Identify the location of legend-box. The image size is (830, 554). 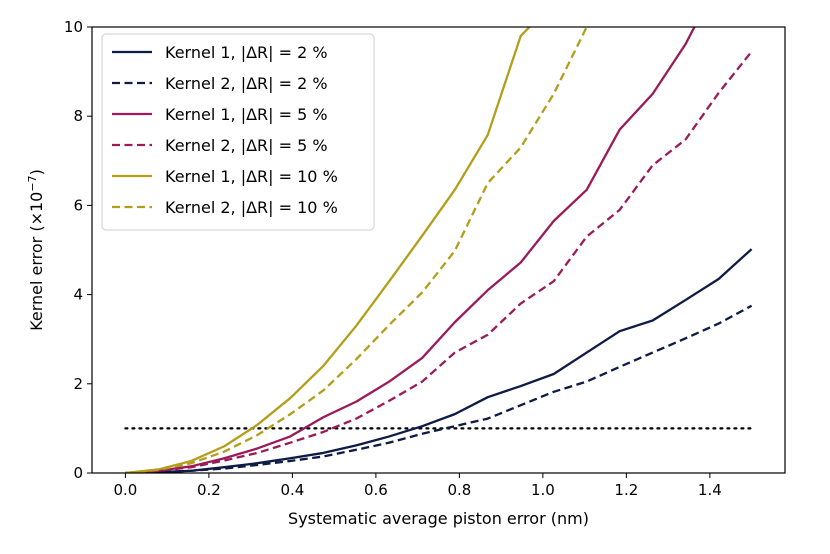
(238, 132).